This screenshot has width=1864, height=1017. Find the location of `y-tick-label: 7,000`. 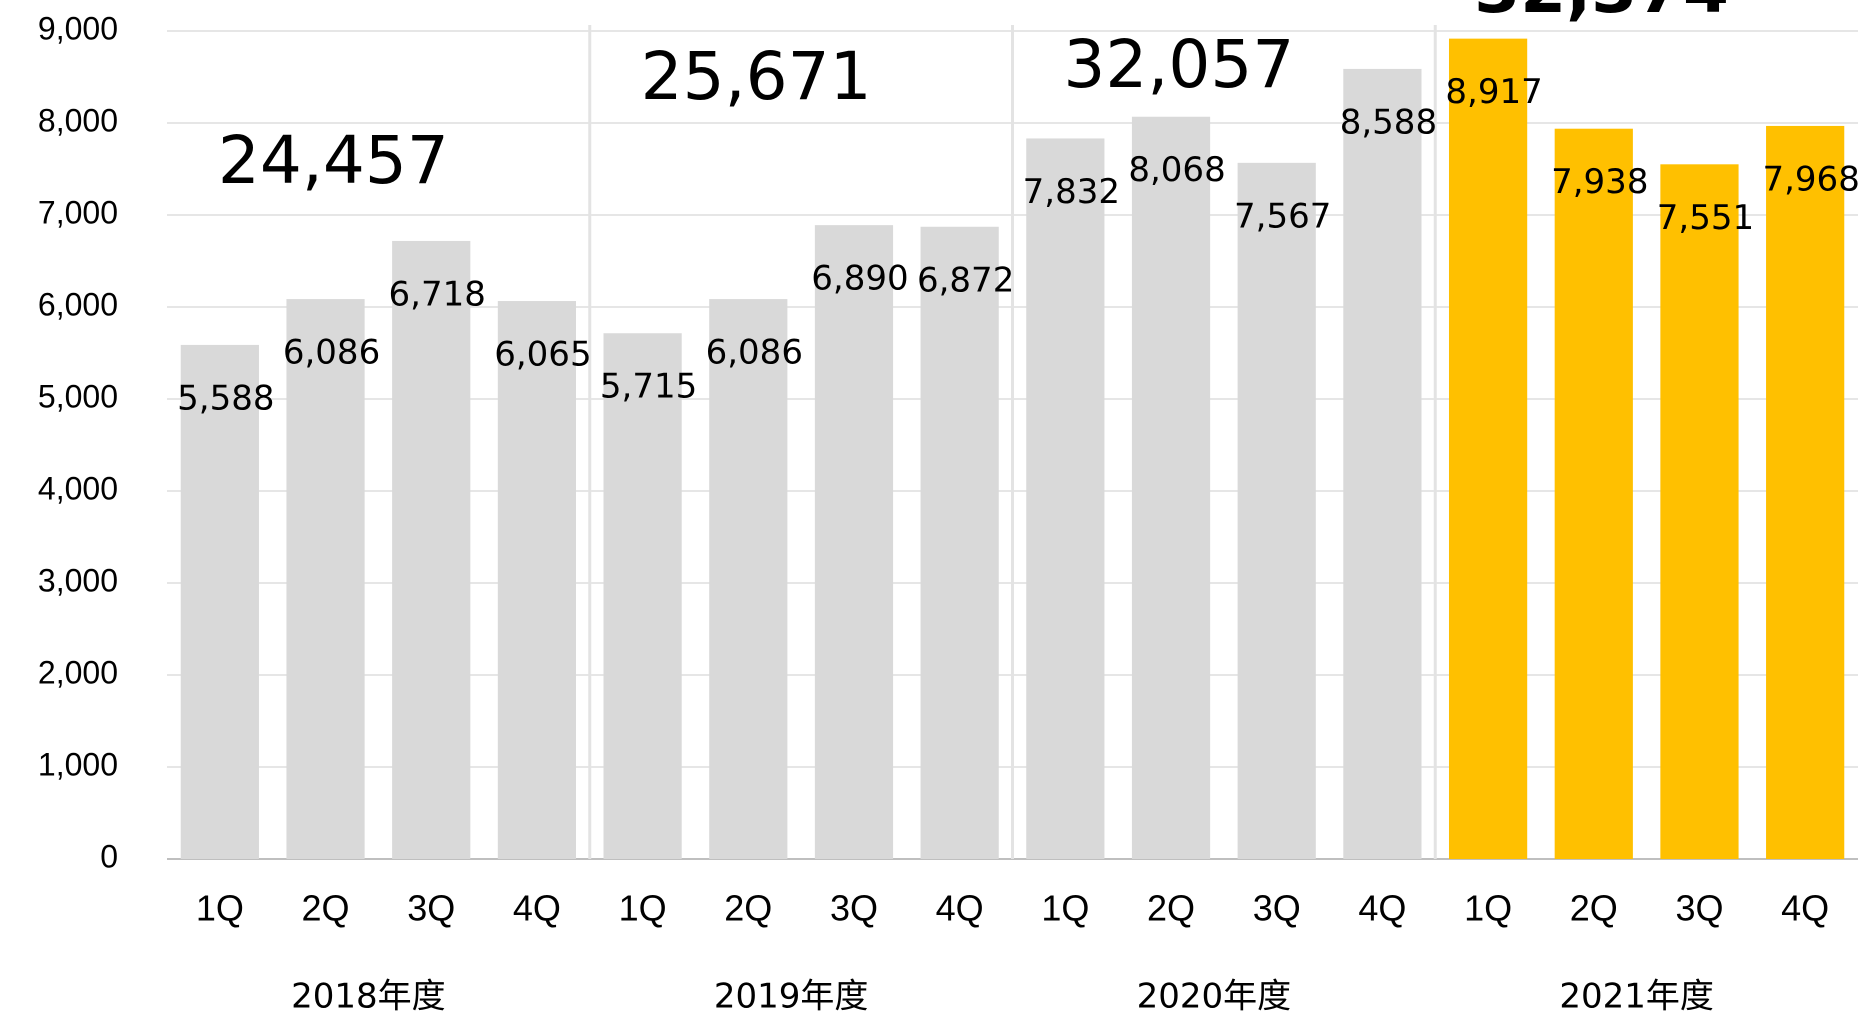

y-tick-label: 7,000 is located at coordinates (78, 212).